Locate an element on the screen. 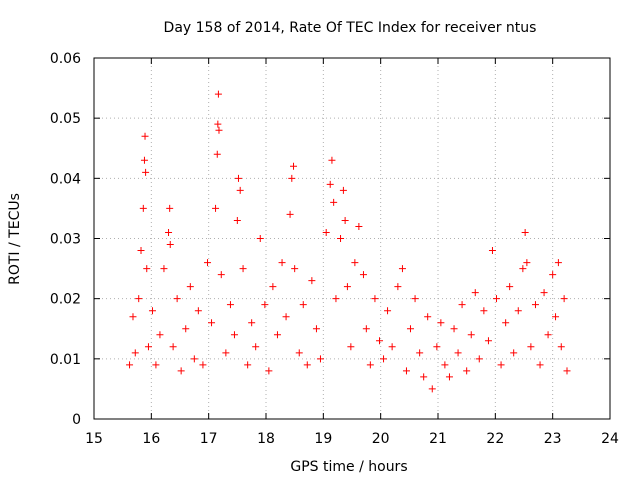  y-tick-label: 0.03 is located at coordinates (65, 240).